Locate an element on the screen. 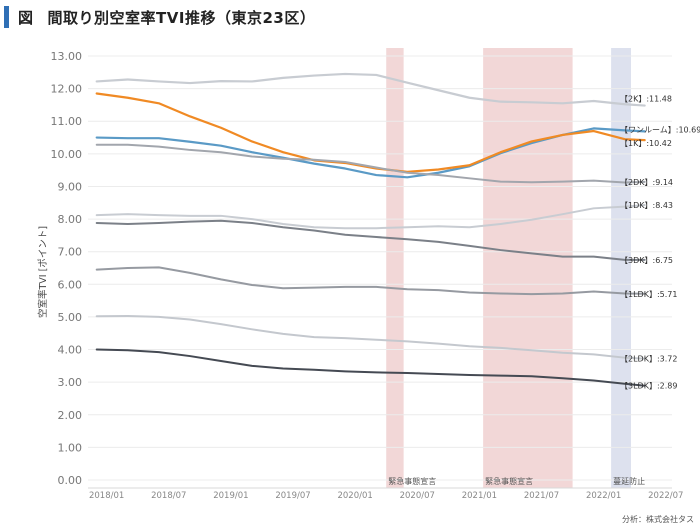  end-label-1DK: 【1DK】:8.43 is located at coordinates (646, 205).